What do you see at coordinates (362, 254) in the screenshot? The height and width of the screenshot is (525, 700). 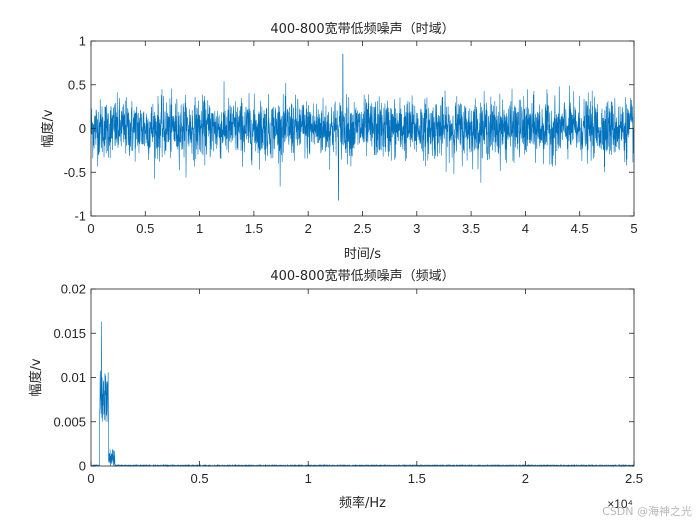 I see `time-x-axis-label: 时间/s` at bounding box center [362, 254].